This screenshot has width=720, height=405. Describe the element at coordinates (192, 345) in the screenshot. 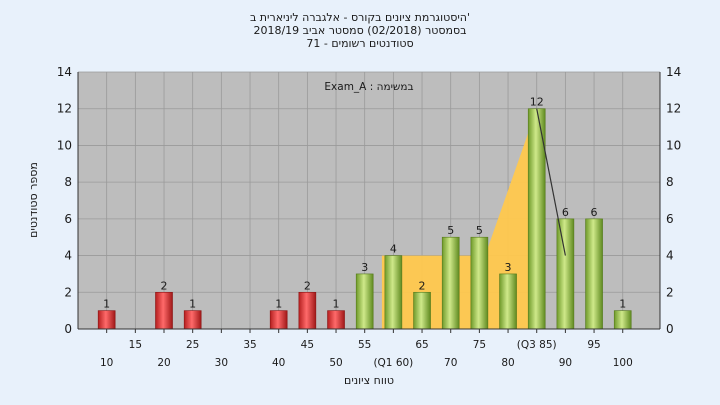

I see `x-tick-label: 25` at that location.